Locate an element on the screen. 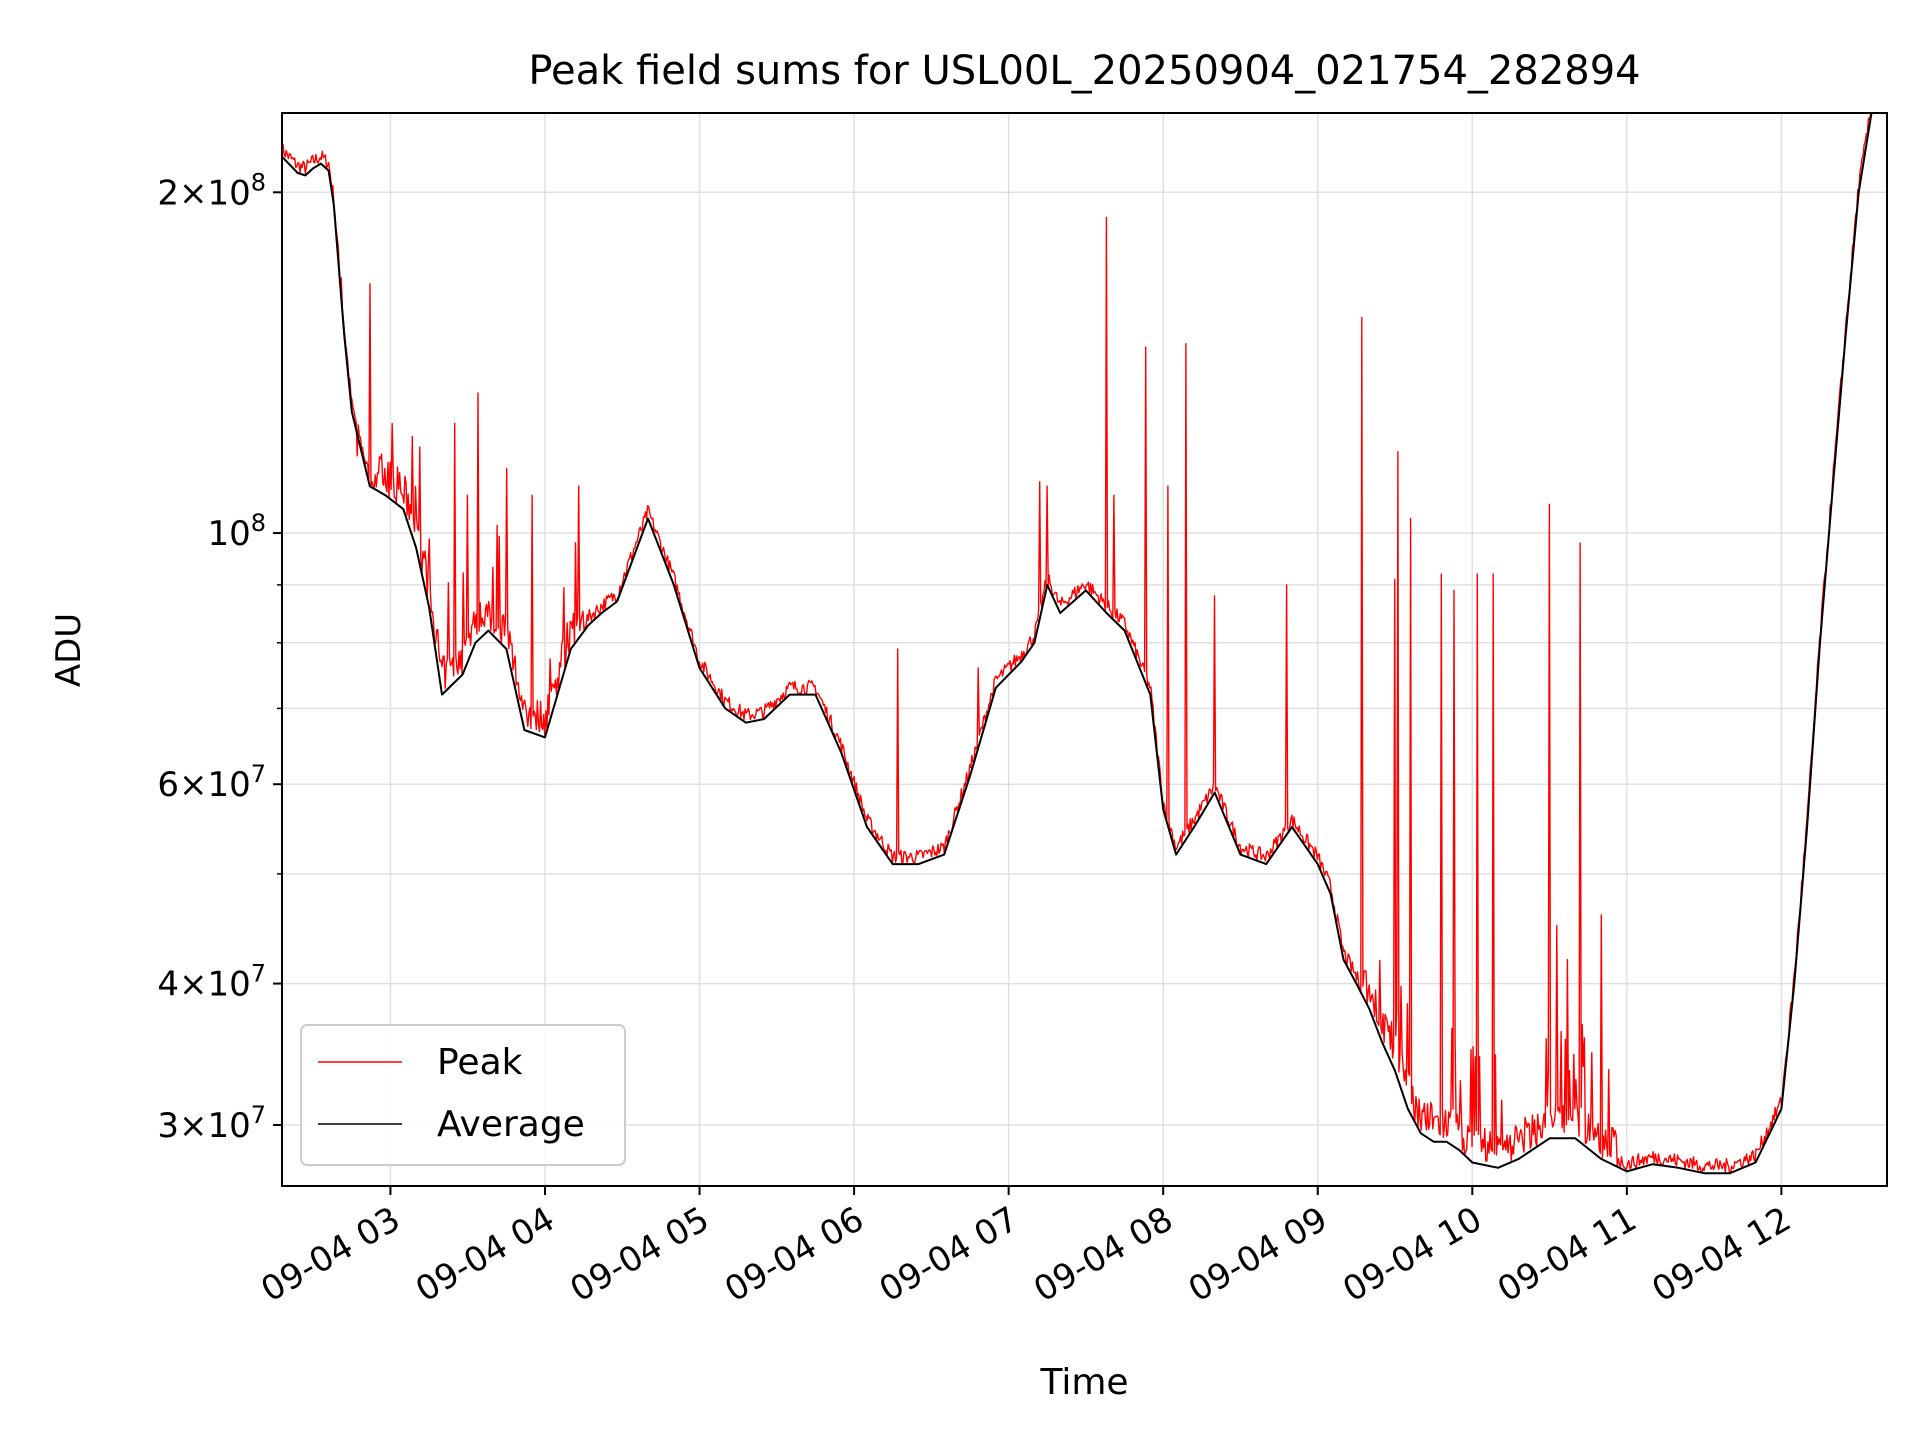 This screenshot has height=1440, width=1920. legend-box is located at coordinates (463, 1095).